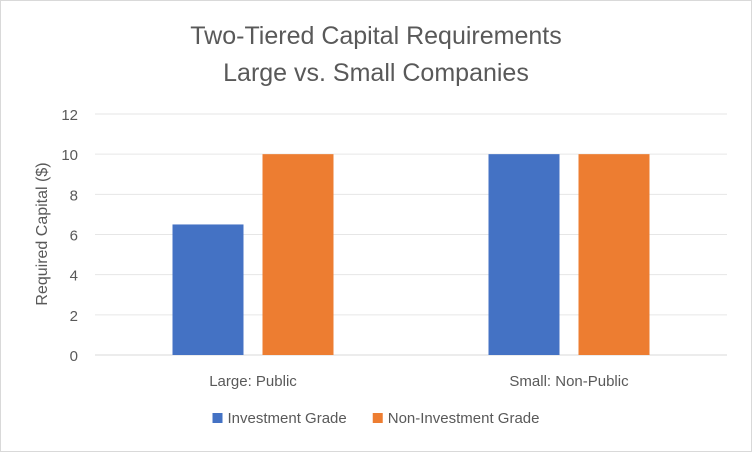 Image resolution: width=752 pixels, height=452 pixels. I want to click on legend-item: Investment Grade, so click(279, 418).